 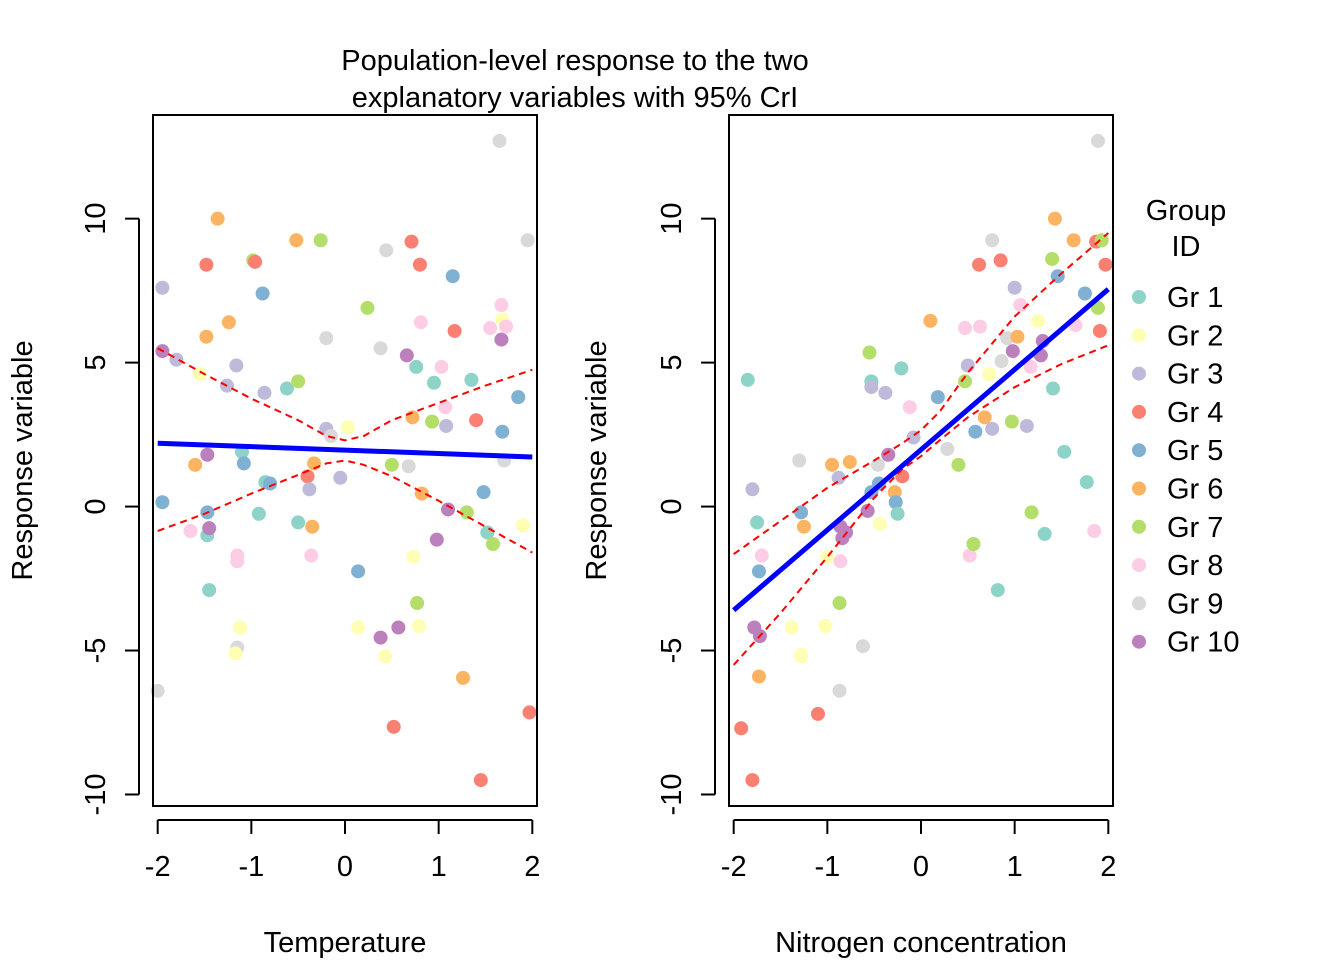 What do you see at coordinates (734, 867) in the screenshot?
I see `nitrogen-x-tick-label-0: -2` at bounding box center [734, 867].